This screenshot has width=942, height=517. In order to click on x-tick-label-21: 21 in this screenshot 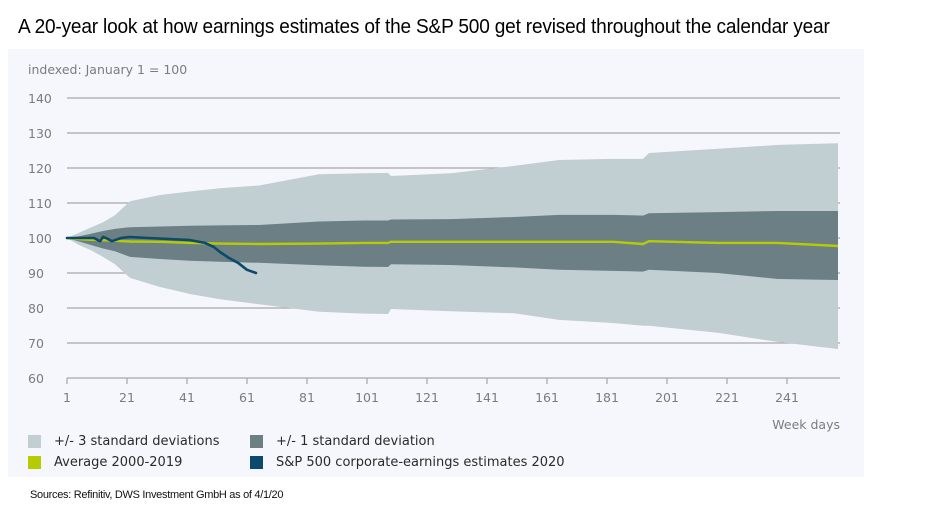, I will do `click(127, 397)`.